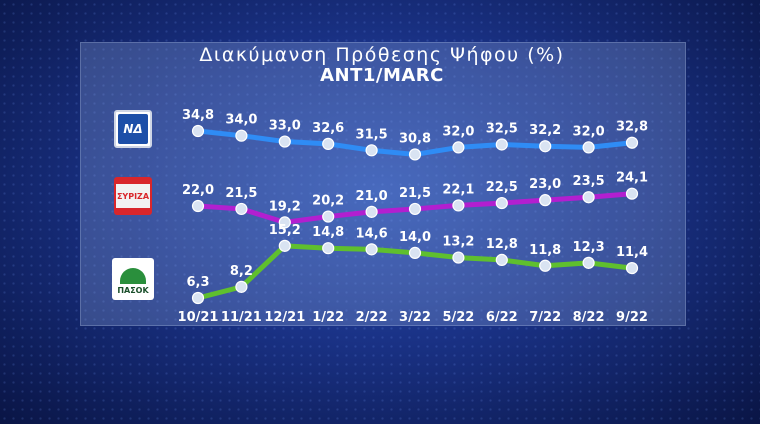  Describe the element at coordinates (502, 317) in the screenshot. I see `x-tick-label-7: 6/22` at that location.